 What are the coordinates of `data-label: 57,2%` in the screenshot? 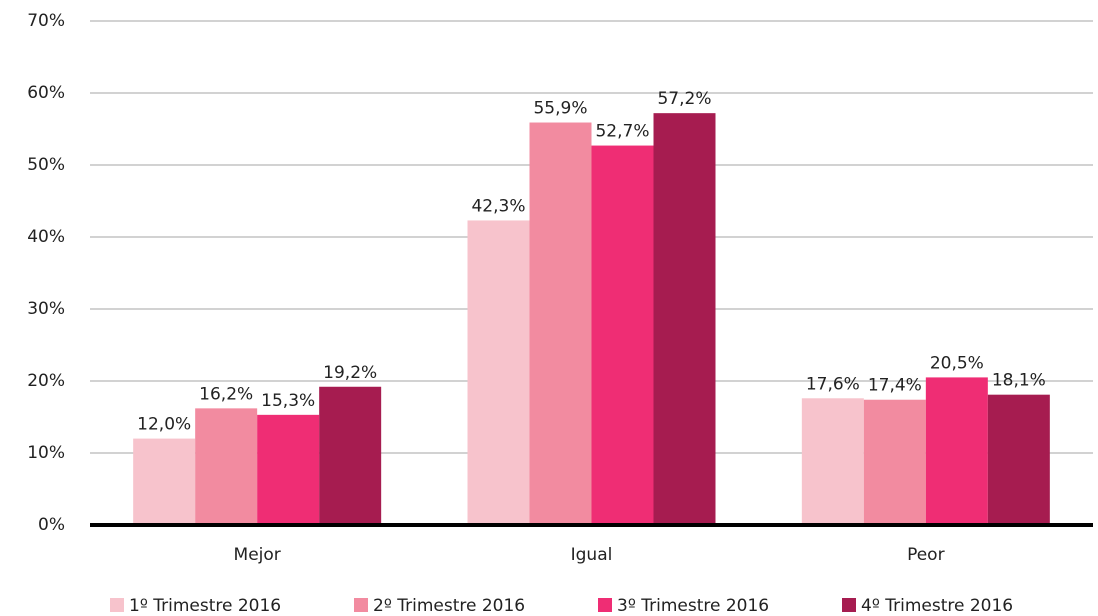 It's located at (684, 99).